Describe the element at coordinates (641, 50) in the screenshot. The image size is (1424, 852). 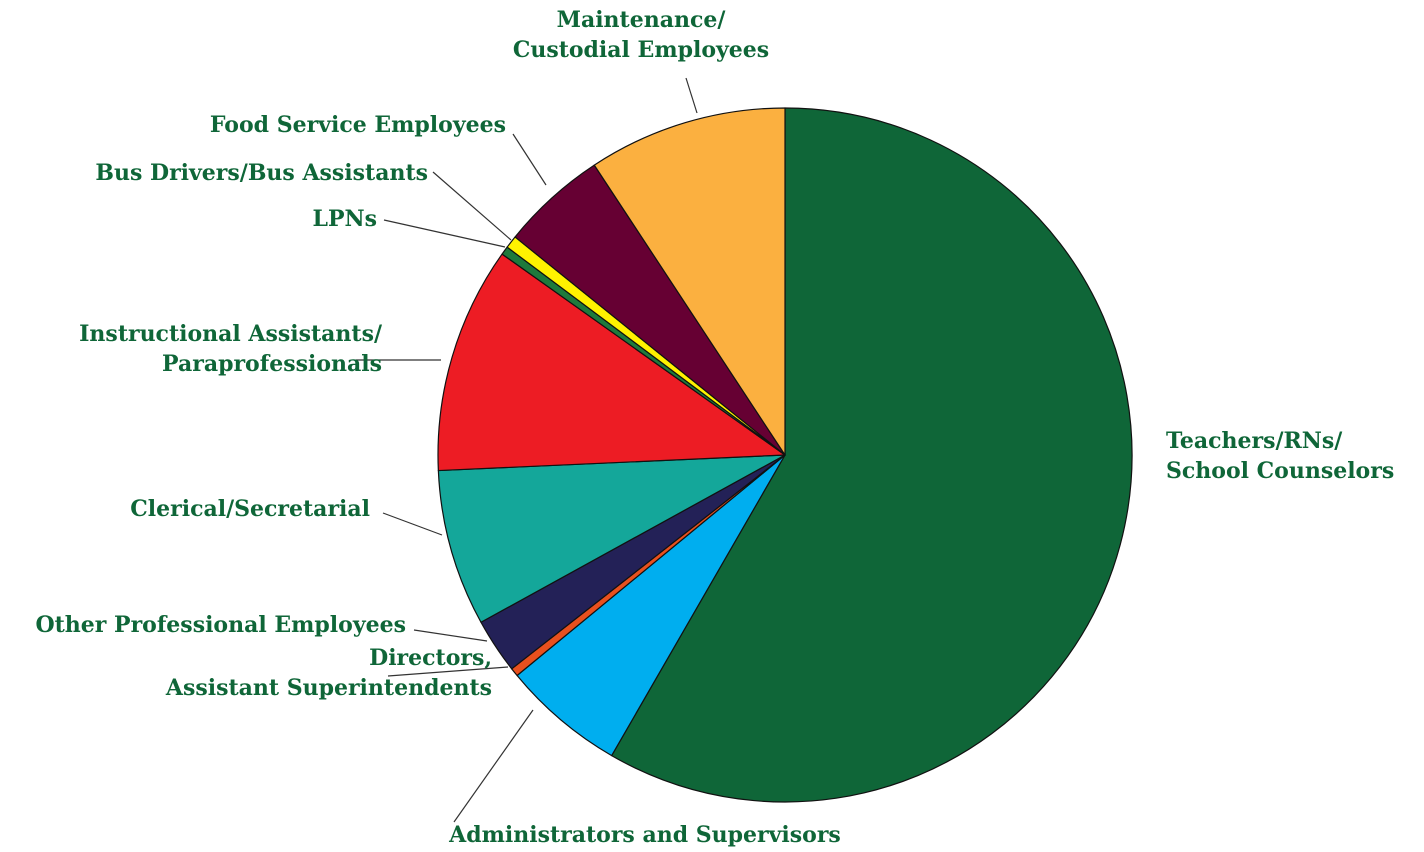
I see `slice-label-line: Custodial Employees` at that location.